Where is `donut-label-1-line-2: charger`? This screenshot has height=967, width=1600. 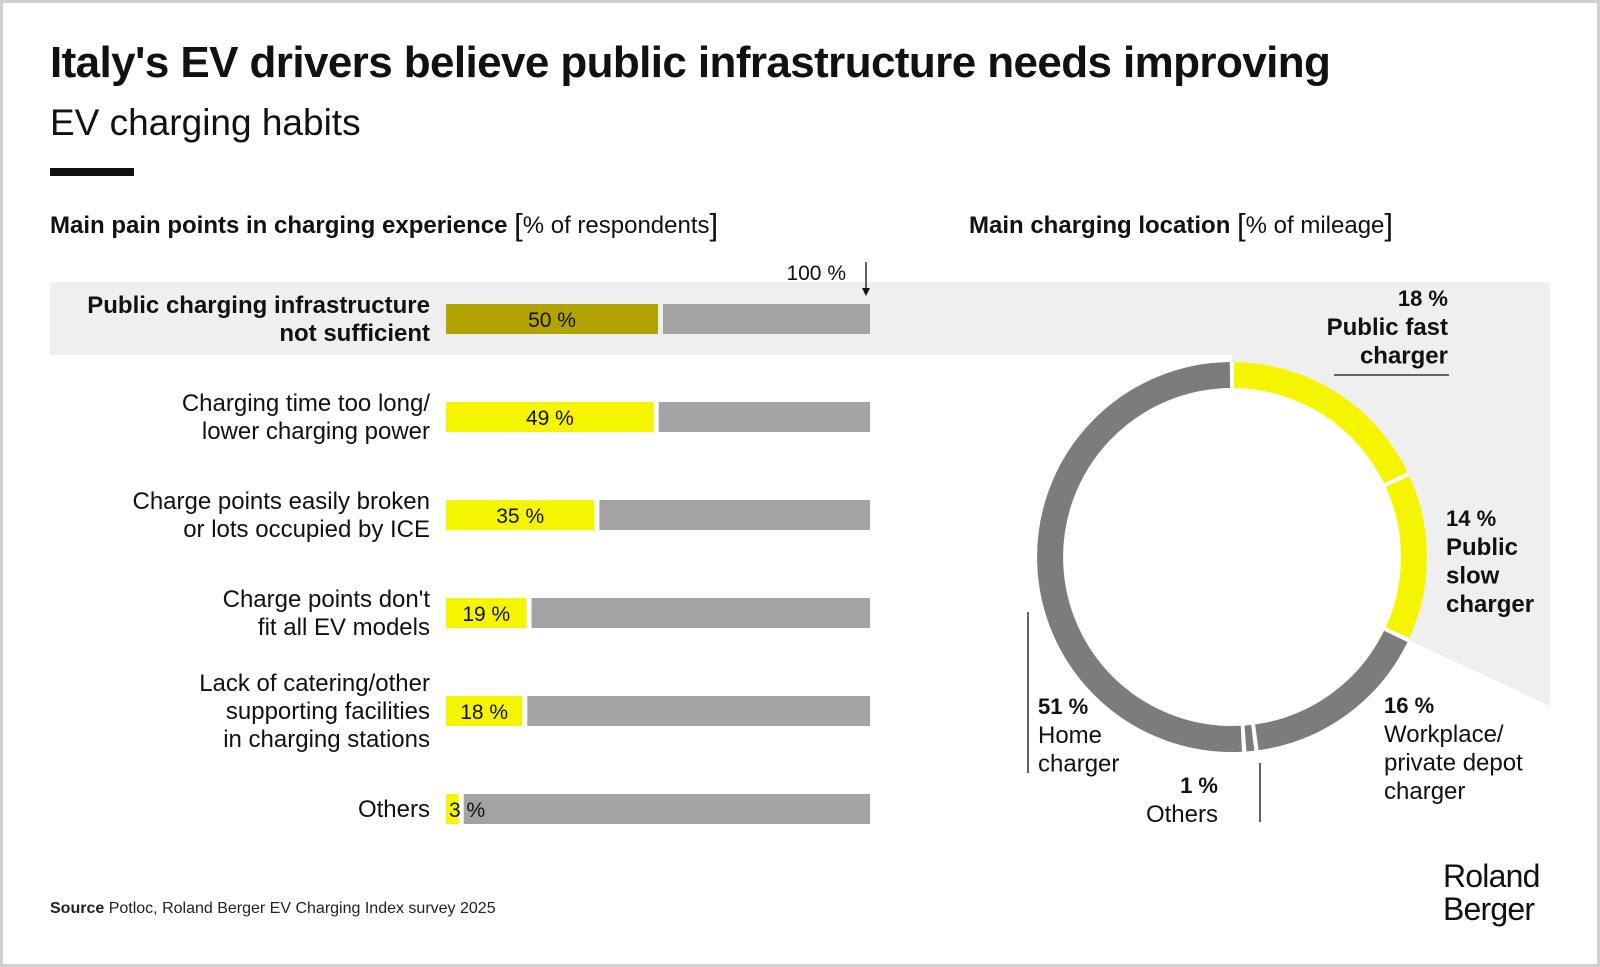 donut-label-1-line-2: charger is located at coordinates (1490, 604).